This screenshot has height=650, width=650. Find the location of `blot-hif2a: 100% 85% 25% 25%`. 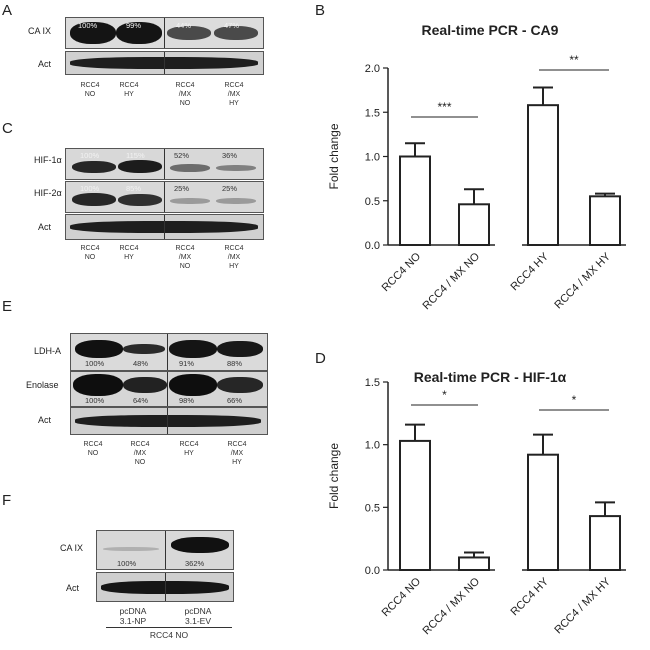

blot-hif2a: 100% 85% 25% 25% is located at coordinates (164, 197).